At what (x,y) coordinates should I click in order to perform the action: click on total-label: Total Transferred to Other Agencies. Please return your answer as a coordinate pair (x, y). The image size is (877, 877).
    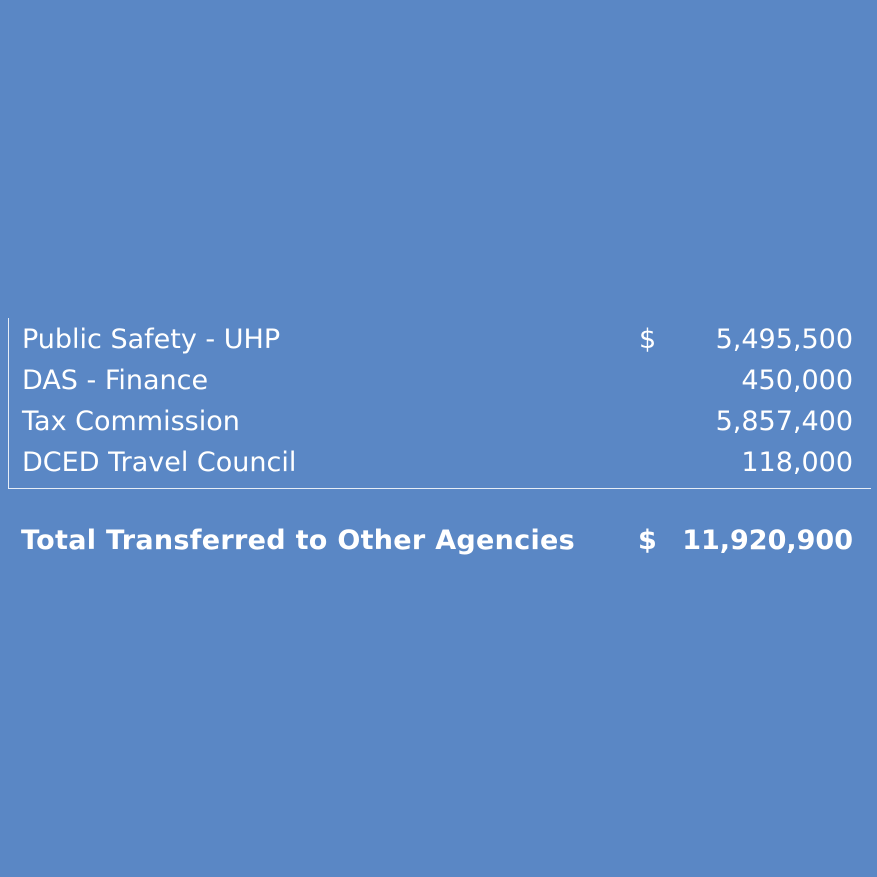
    Looking at the image, I should click on (298, 540).